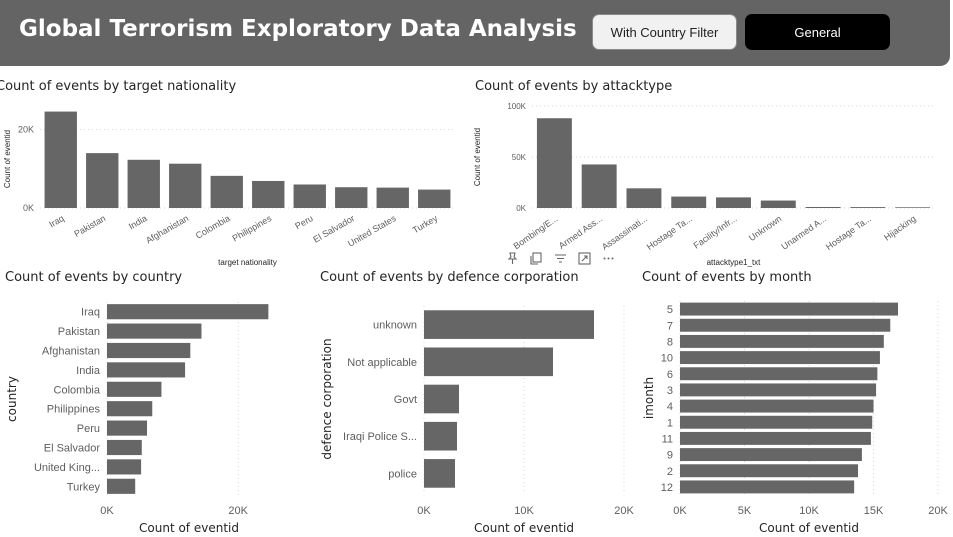 The width and height of the screenshot is (953, 537). What do you see at coordinates (670, 472) in the screenshot?
I see `month-y-tick-label: 2` at bounding box center [670, 472].